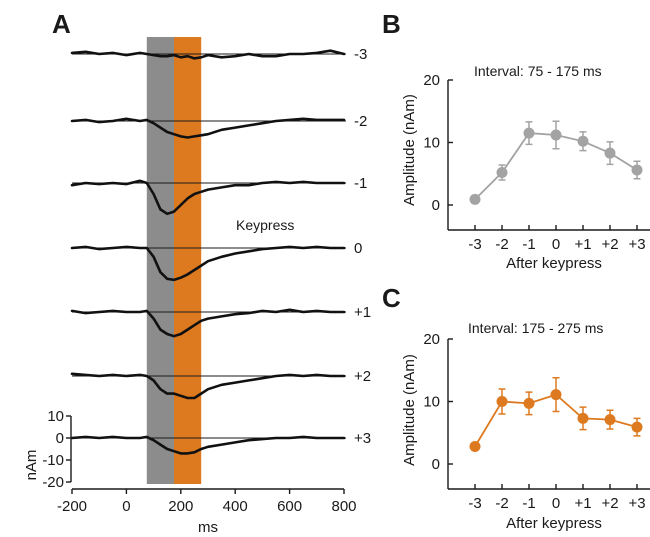 This screenshot has width=650, height=537. Describe the element at coordinates (636, 244) in the screenshot. I see `x-tick-label-b: +3` at that location.